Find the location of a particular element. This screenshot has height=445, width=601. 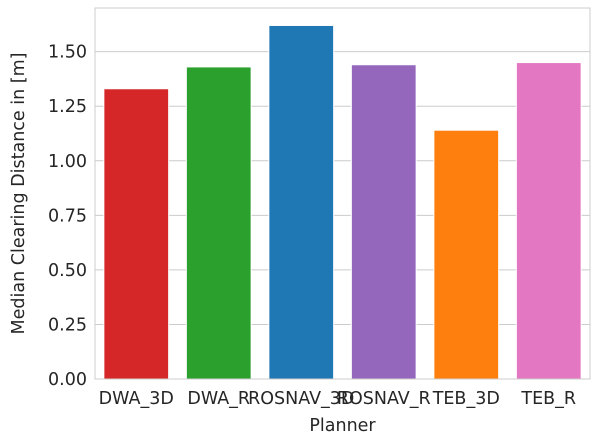

x-tick-label: ROSNAV_3D is located at coordinates (301, 399).